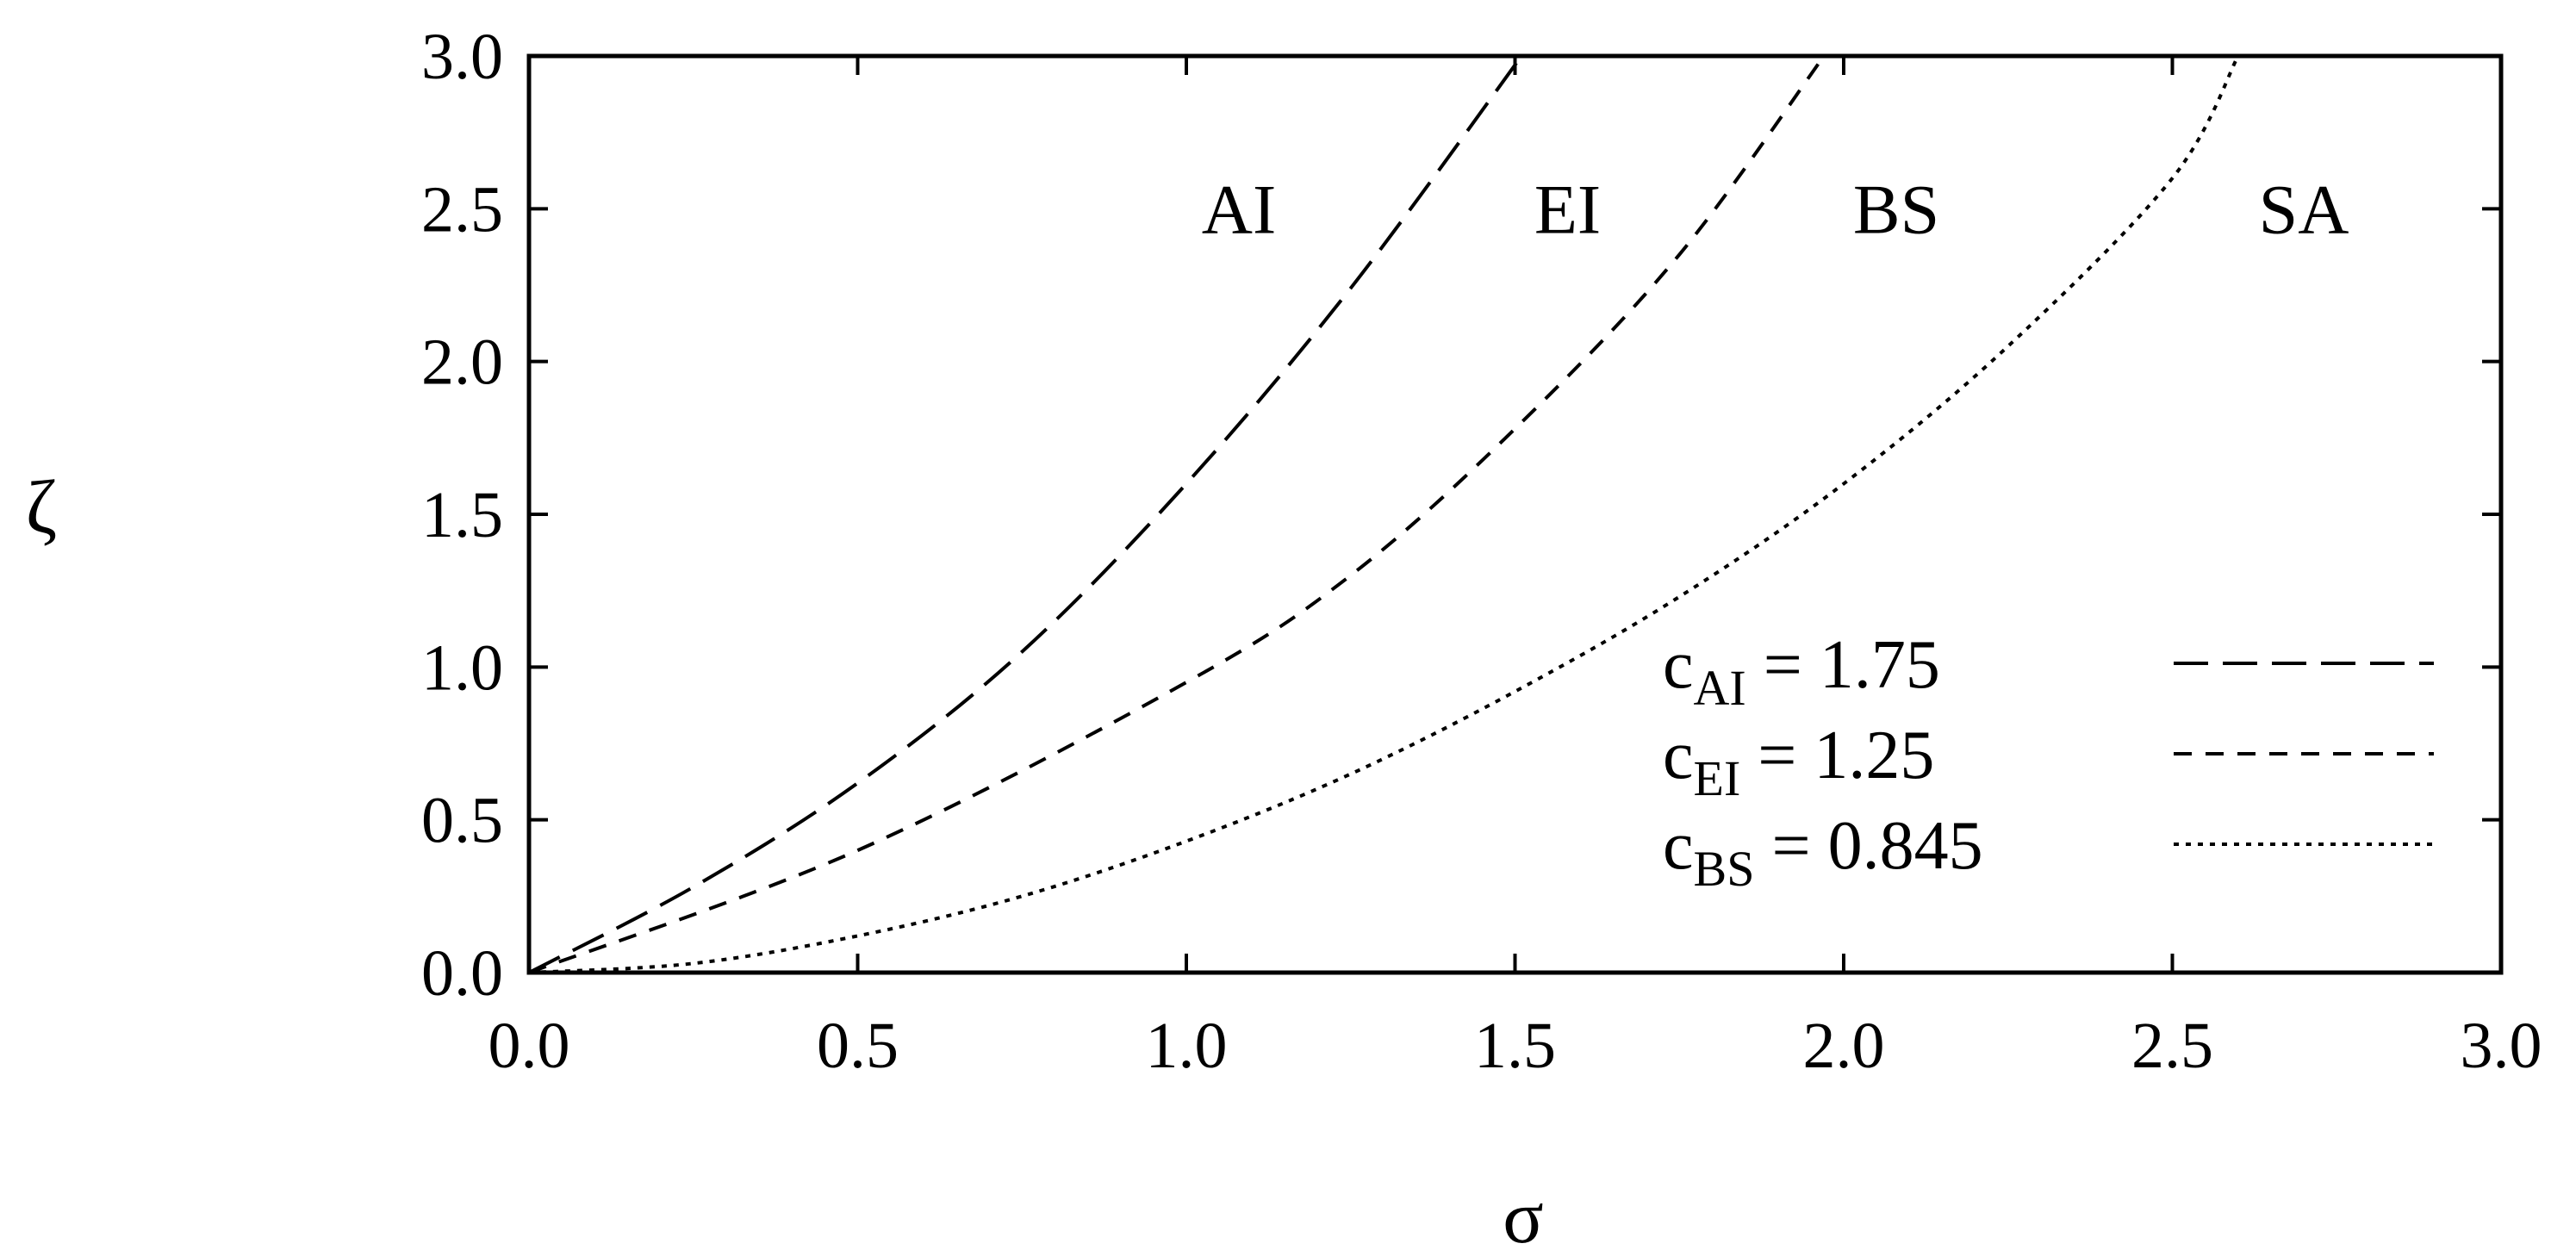 The image size is (2576, 1256). What do you see at coordinates (462, 515) in the screenshot?
I see `y-tick-label-3: 1.5` at bounding box center [462, 515].